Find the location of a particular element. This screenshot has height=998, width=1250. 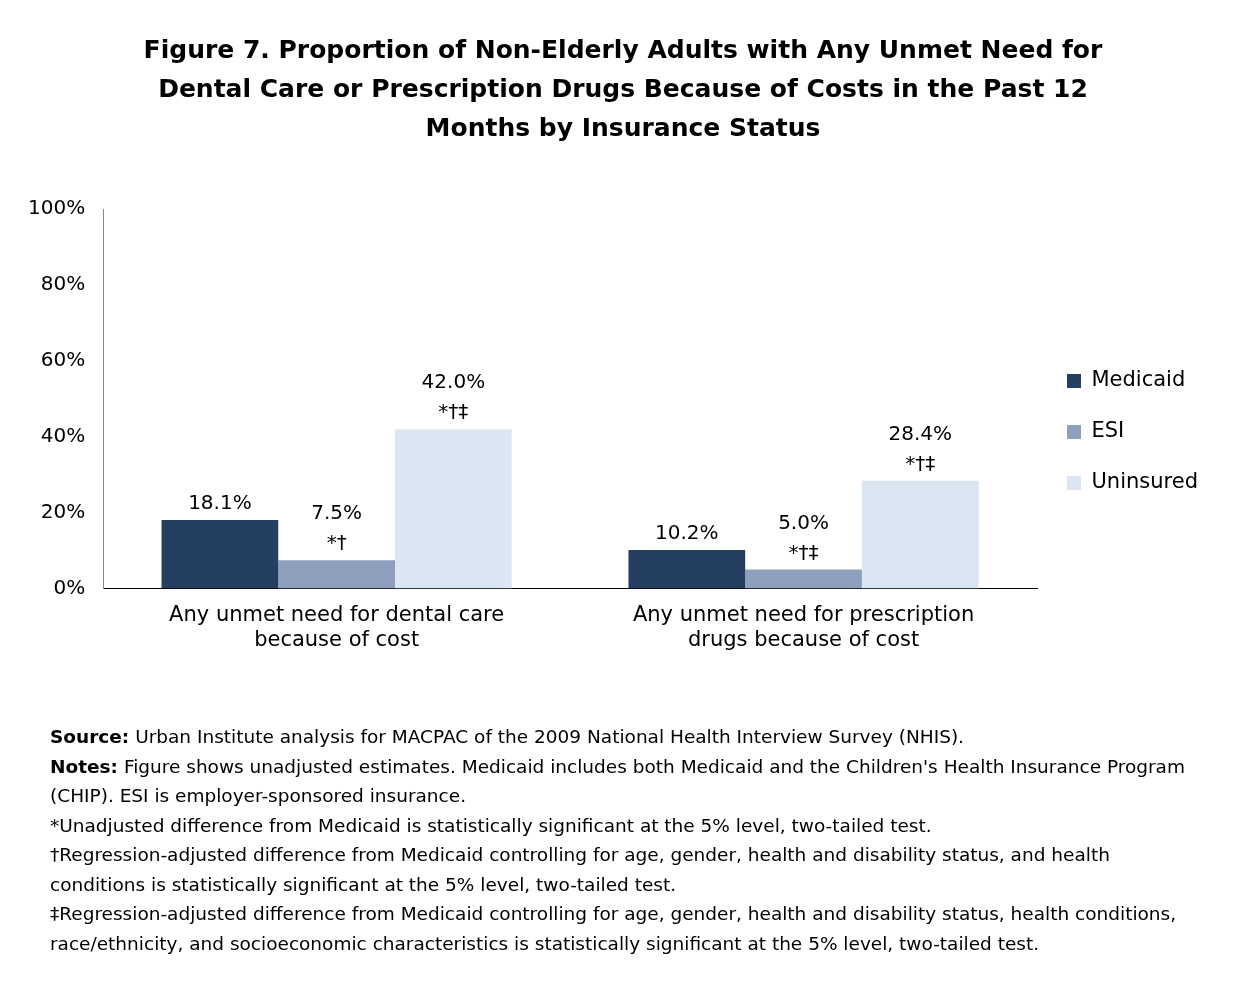

text: Notes: Figure shows unadjusted estimates. Medicaid includes both Medicaid and the Children's Health Insurance Program (CHIP). ESI is employer-sponsored insurance. is located at coordinates (617, 780).